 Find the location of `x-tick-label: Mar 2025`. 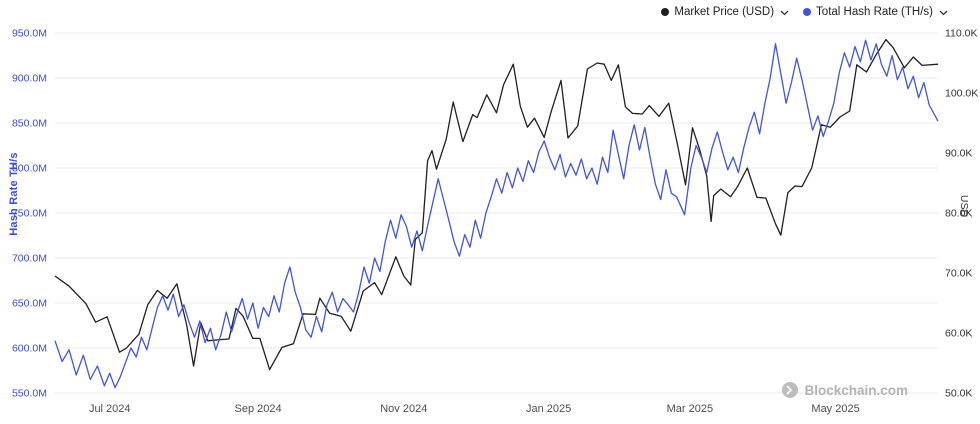

x-tick-label: Mar 2025 is located at coordinates (690, 409).